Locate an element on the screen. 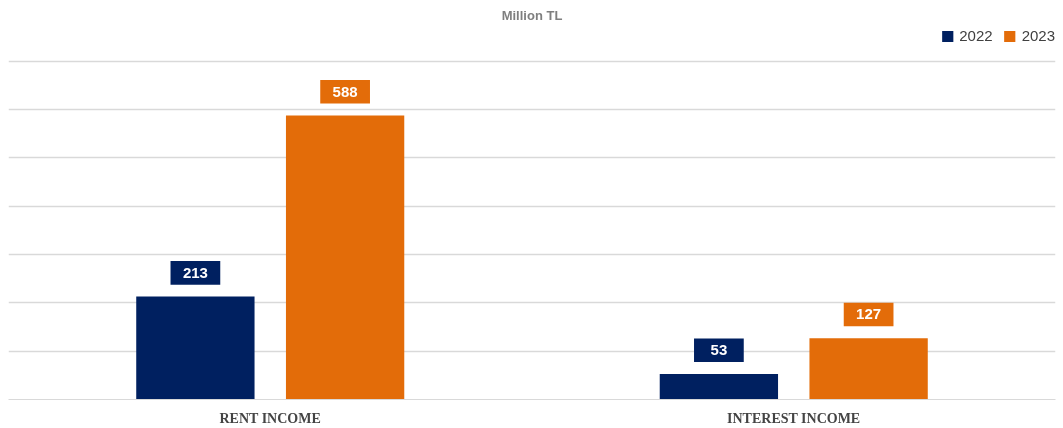  chart-title: Million TL is located at coordinates (532, 15).